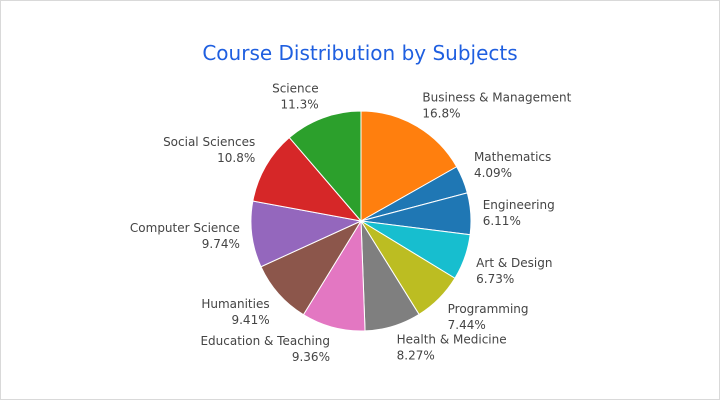 The width and height of the screenshot is (720, 400). What do you see at coordinates (299, 105) in the screenshot?
I see `slice-percent-10: 11.3%` at bounding box center [299, 105].